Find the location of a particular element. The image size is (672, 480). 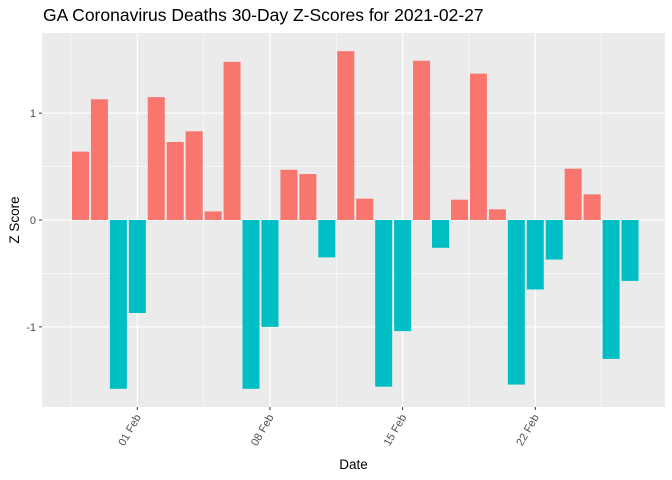

x-tick-label: 15 Feb is located at coordinates (396, 431).